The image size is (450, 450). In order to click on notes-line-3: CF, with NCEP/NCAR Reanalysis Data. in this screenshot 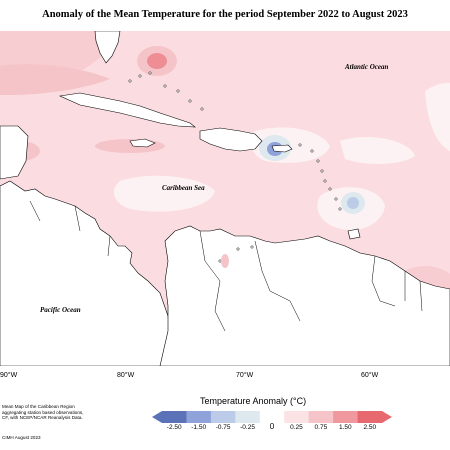, I will do `click(42, 418)`.